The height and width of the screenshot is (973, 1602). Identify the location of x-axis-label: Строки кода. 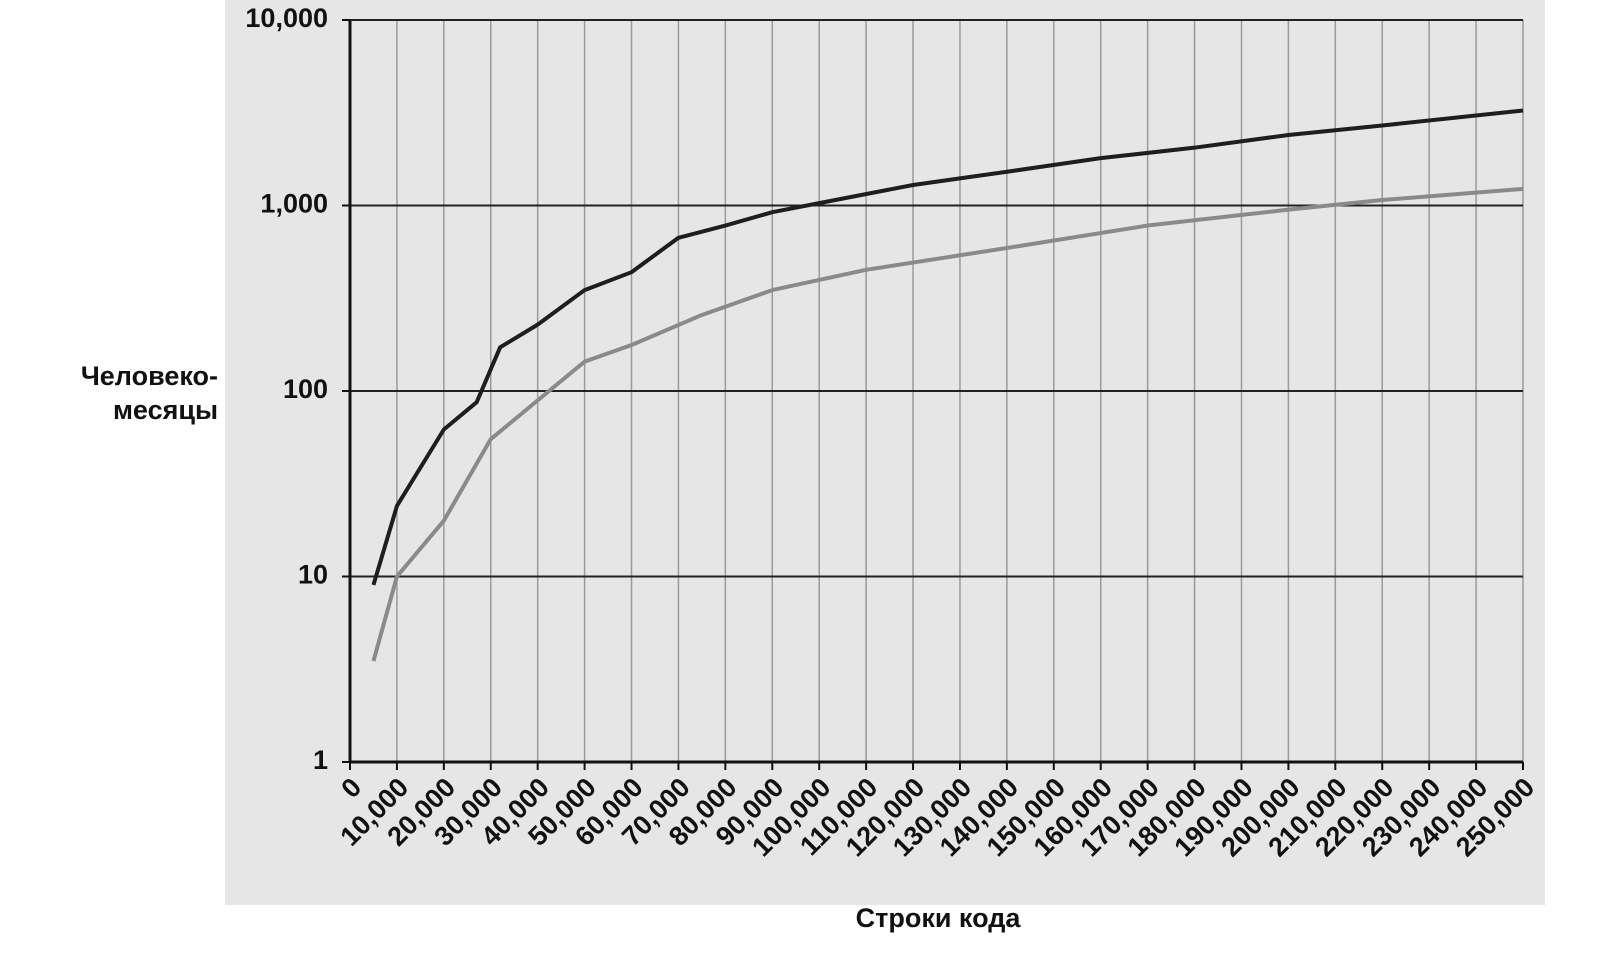
(939, 918).